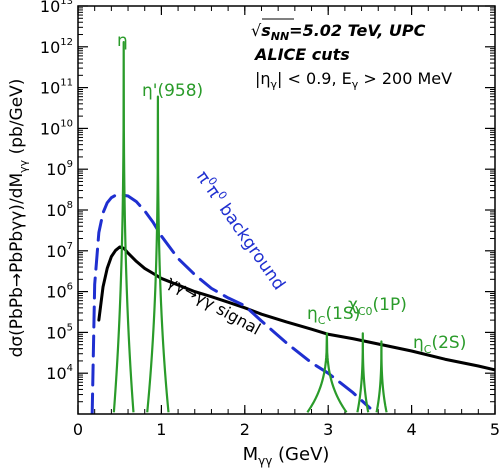 This screenshot has width=500, height=470. What do you see at coordinates (357, 30) in the screenshot?
I see `annotation-energy-rest: =5.02 TeV, UPC` at bounding box center [357, 30].